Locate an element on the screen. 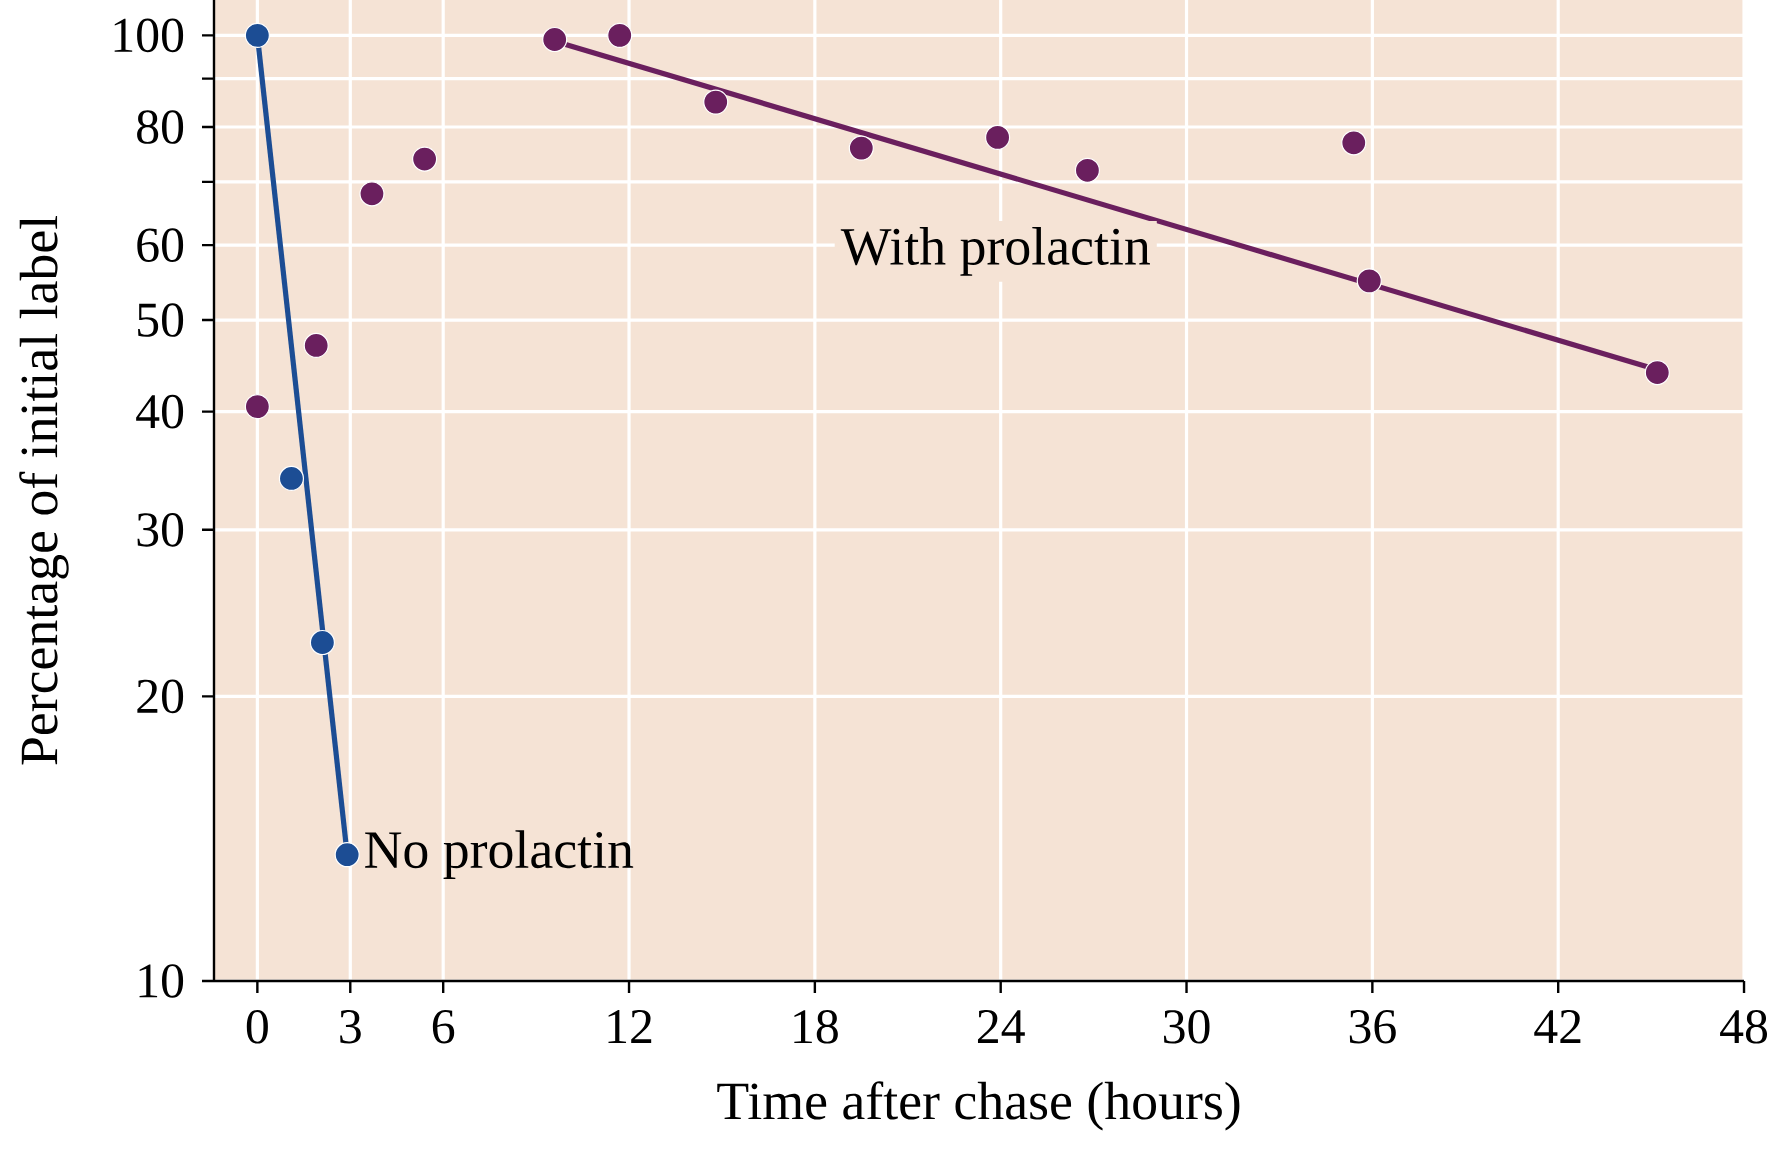 This screenshot has height=1156, width=1785. x-tick-label: 3 is located at coordinates (350, 1026).